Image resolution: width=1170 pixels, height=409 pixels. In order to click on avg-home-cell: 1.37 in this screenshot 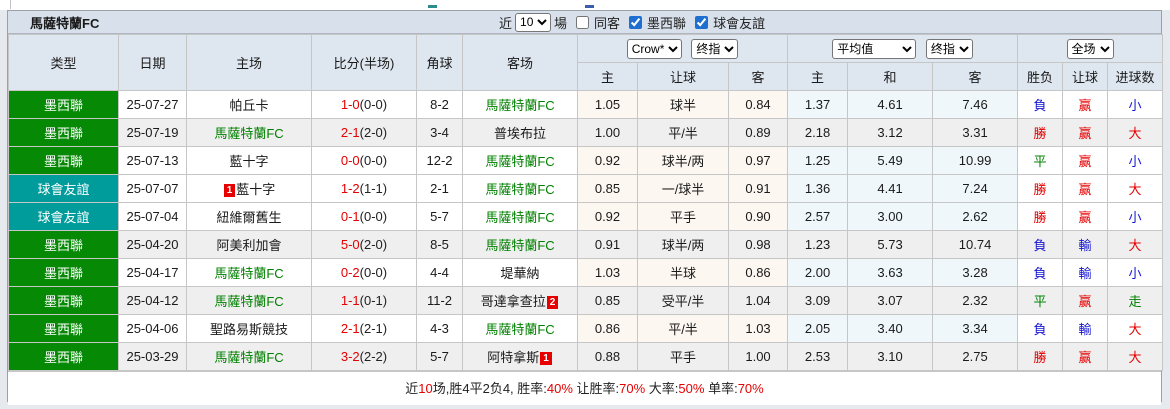, I will do `click(818, 104)`.